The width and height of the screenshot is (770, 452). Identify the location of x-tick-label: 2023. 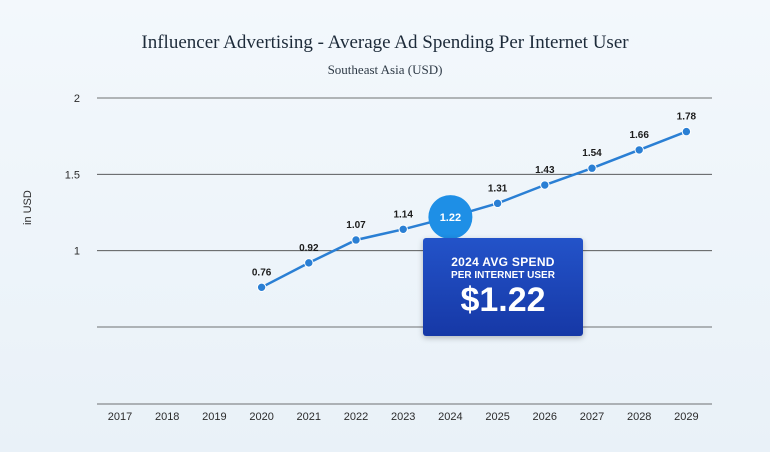
(403, 417).